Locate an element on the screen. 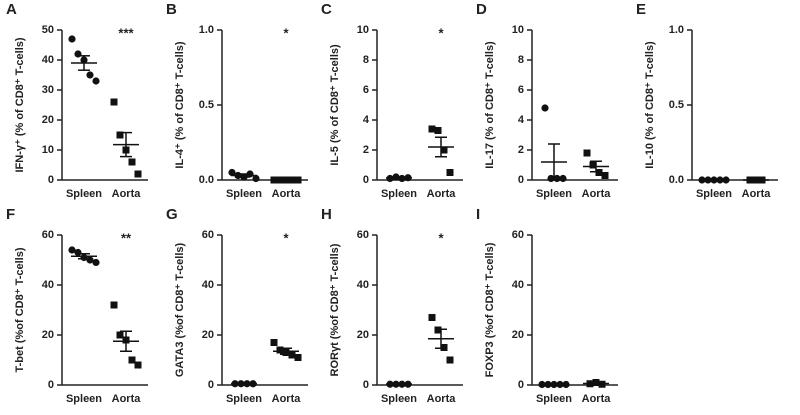 The image size is (800, 415). panel-letter: C is located at coordinates (326, 9).